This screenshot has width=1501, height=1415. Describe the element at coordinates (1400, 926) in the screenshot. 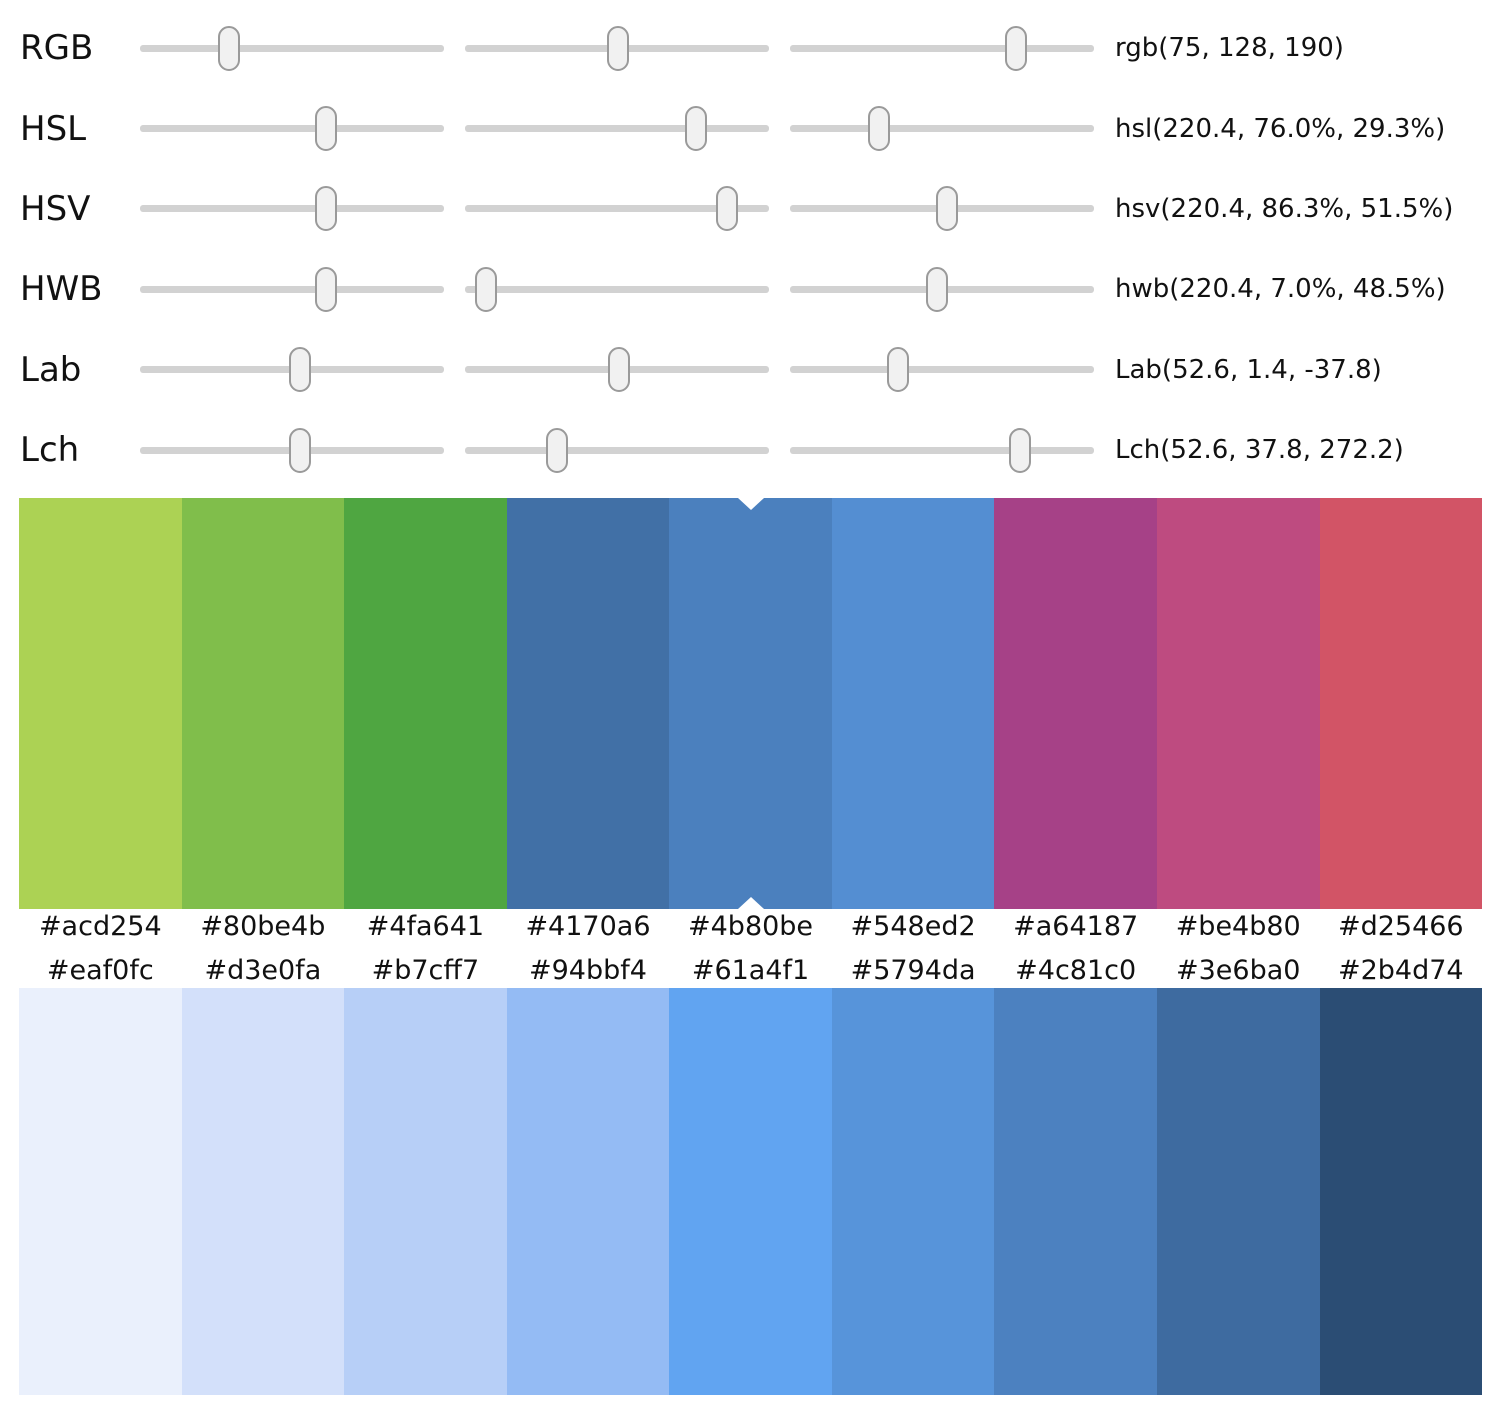

I see `hex-code-label: #d25466` at that location.